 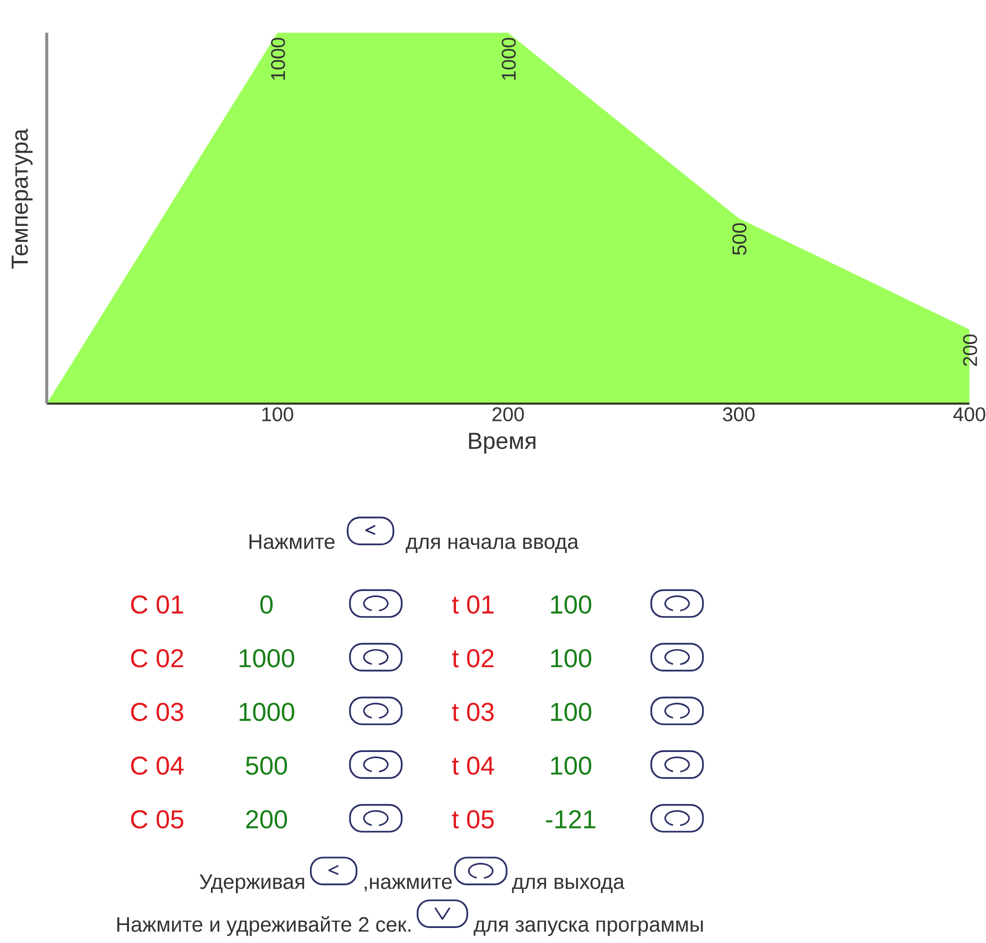 I want to click on x-tick-label: 400, so click(x=969, y=414).